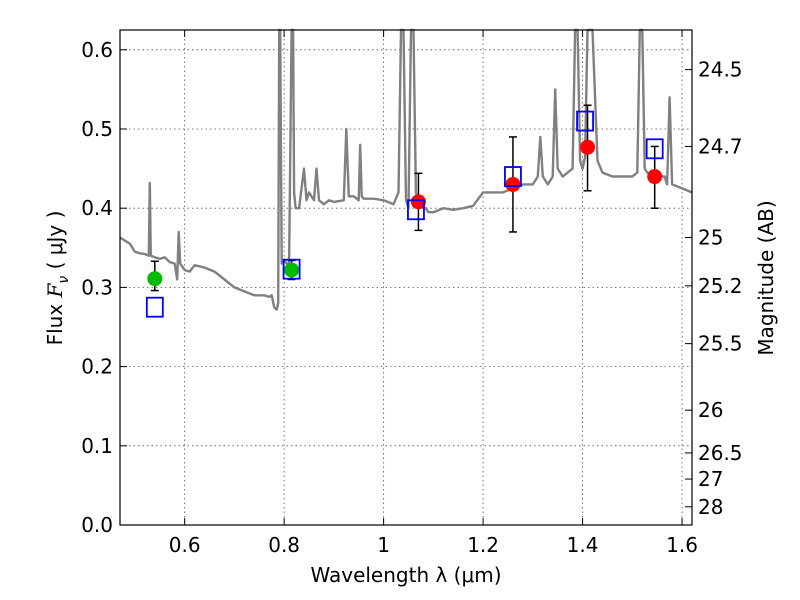 The width and height of the screenshot is (800, 600). What do you see at coordinates (710, 479) in the screenshot?
I see `y2-tick-label: 27` at bounding box center [710, 479].